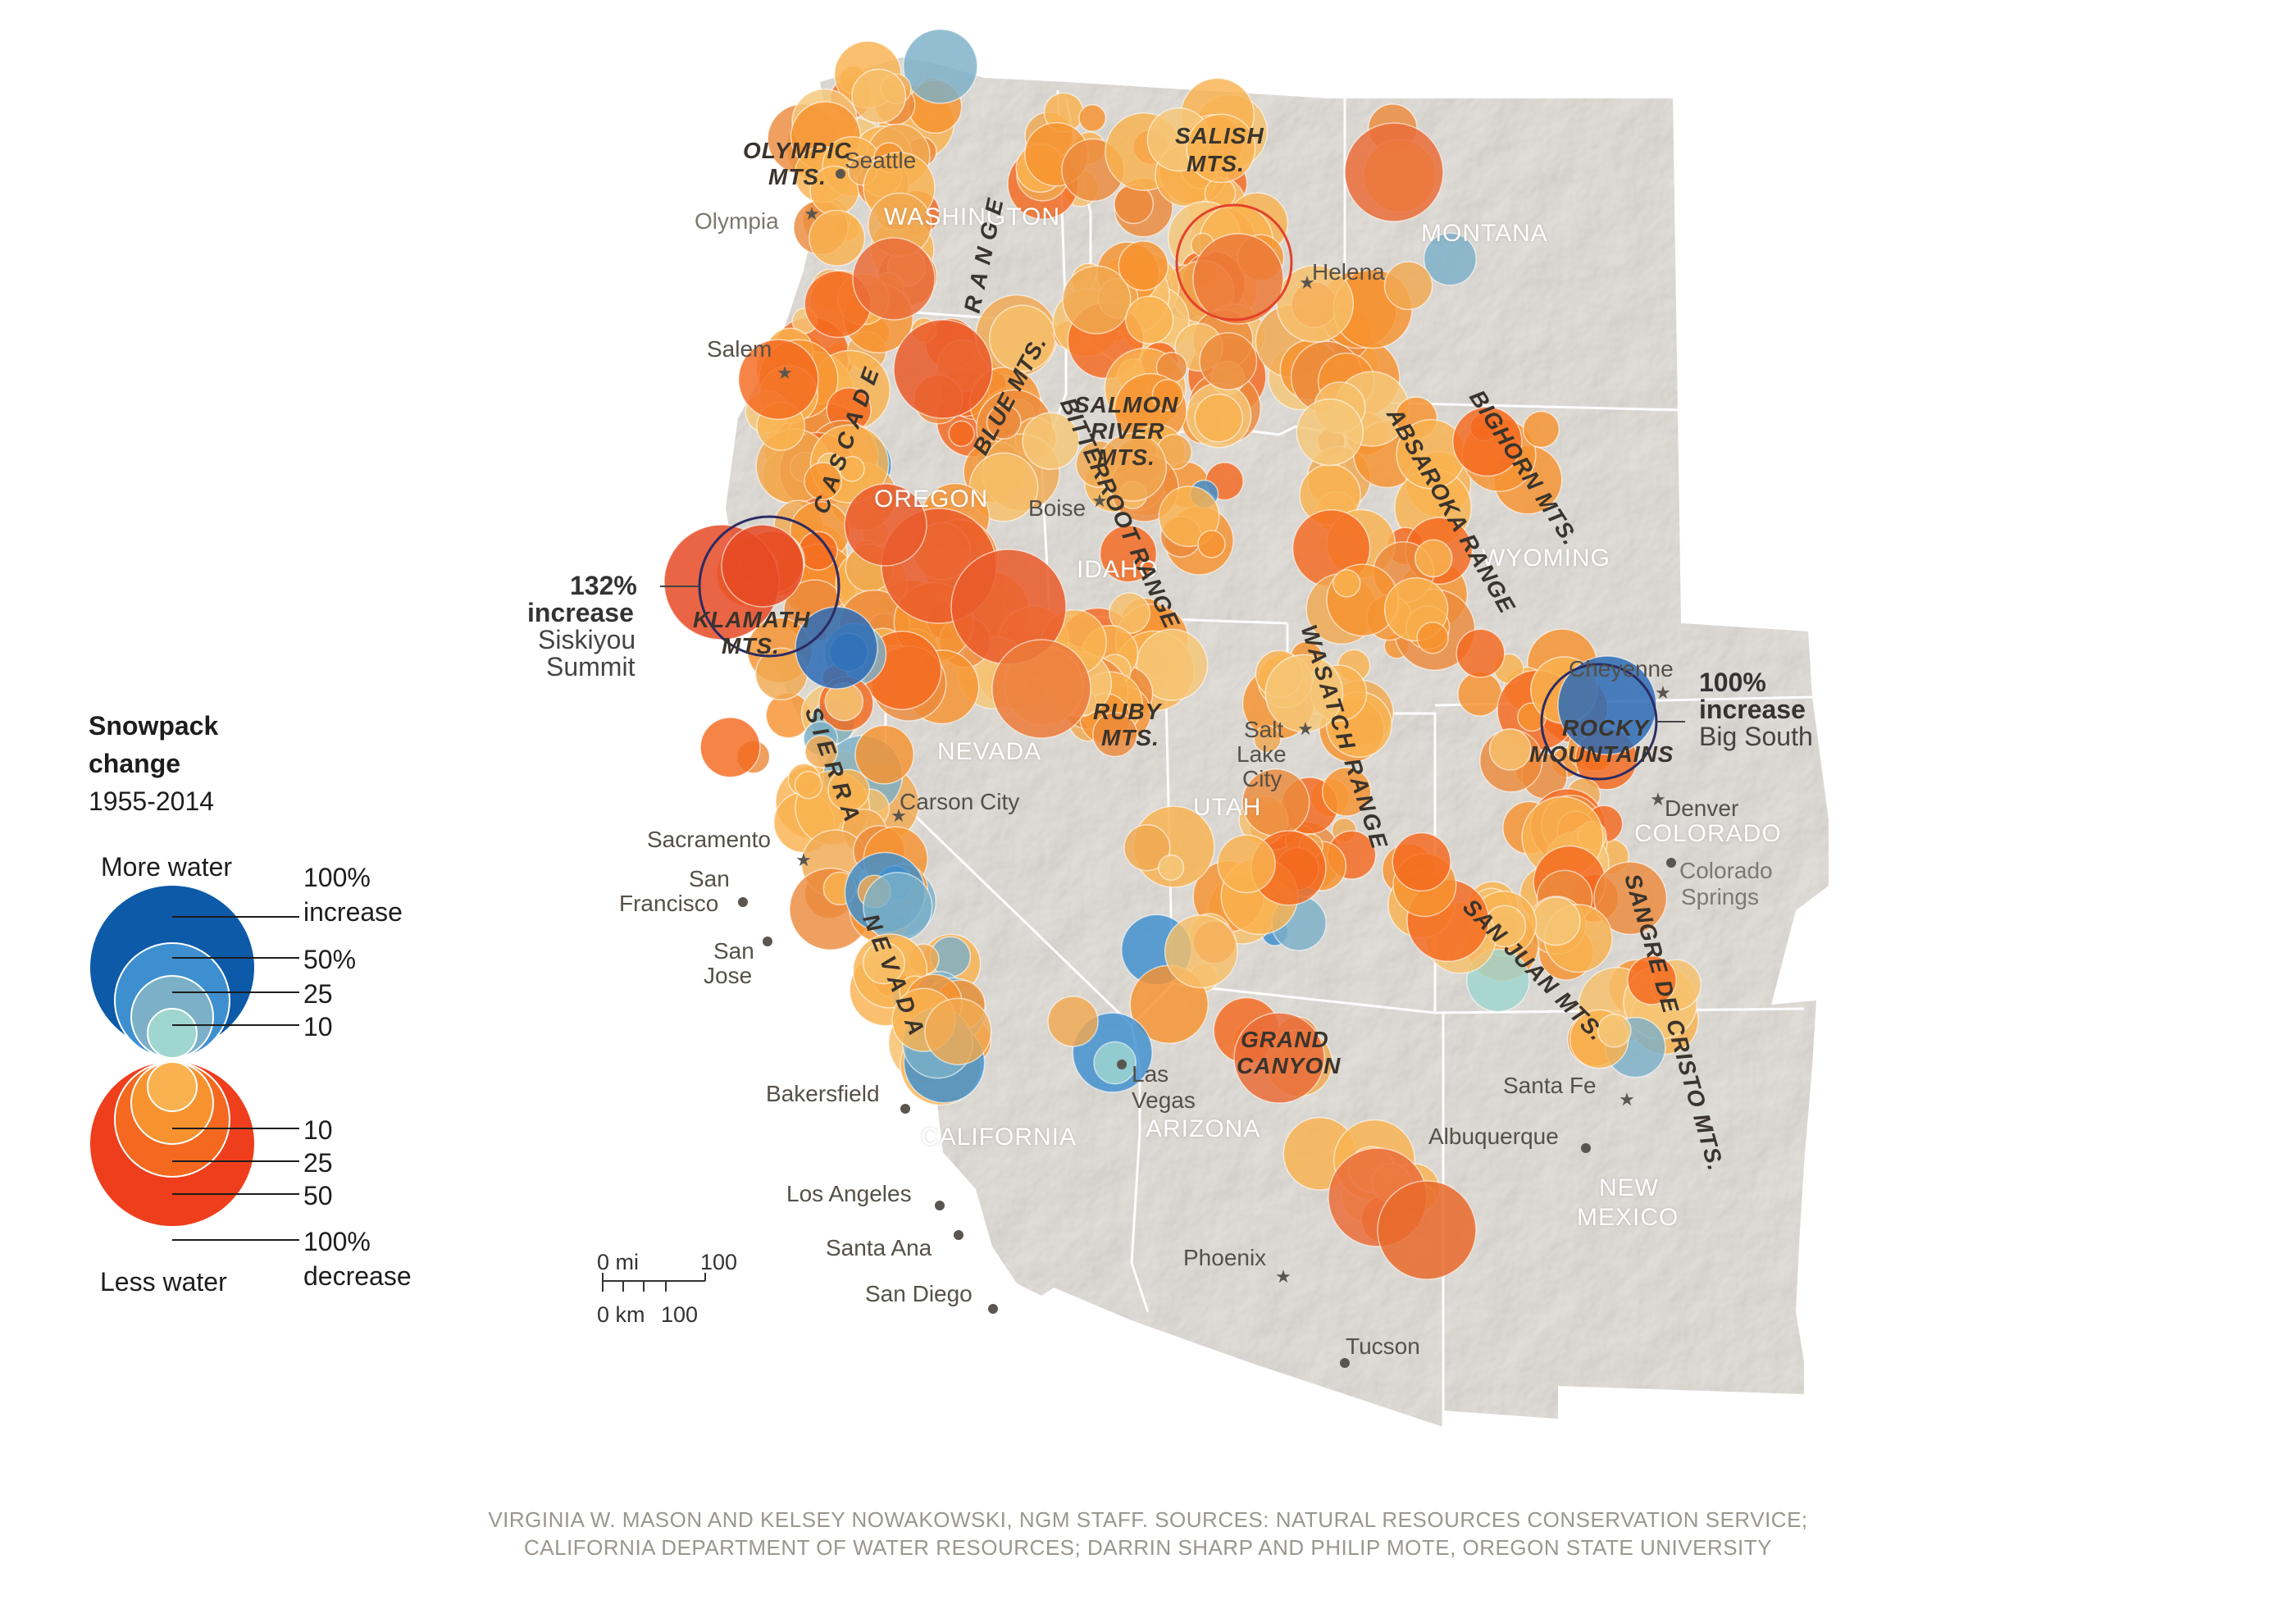 Image resolution: width=2296 pixels, height=1609 pixels. I want to click on range-label-olympic-2: MTS., so click(797, 176).